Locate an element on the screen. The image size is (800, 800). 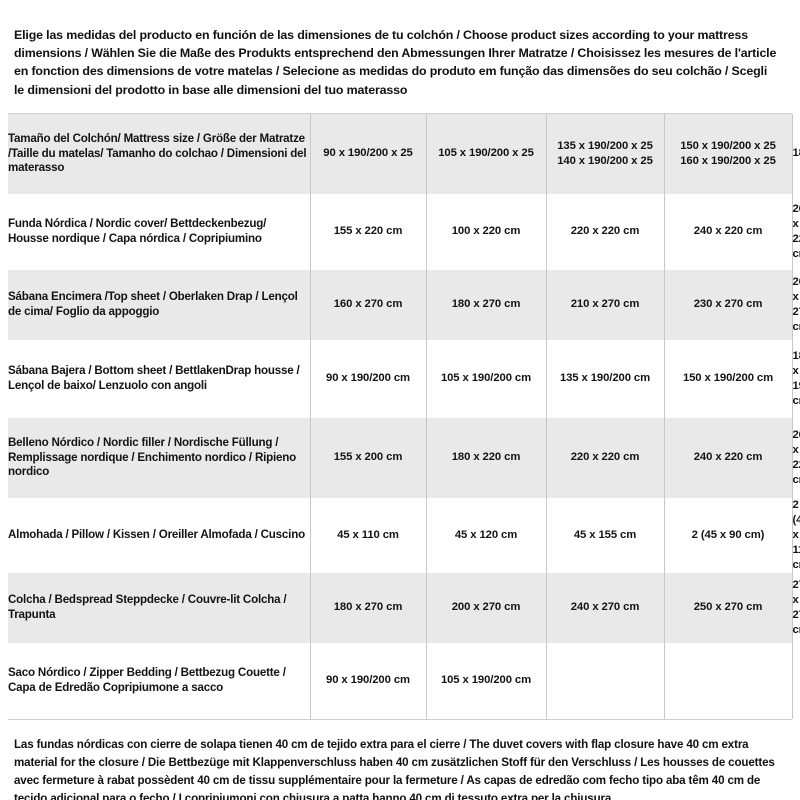
cell-r1-c1: 160 x 270 cm is located at coordinates (368, 304).